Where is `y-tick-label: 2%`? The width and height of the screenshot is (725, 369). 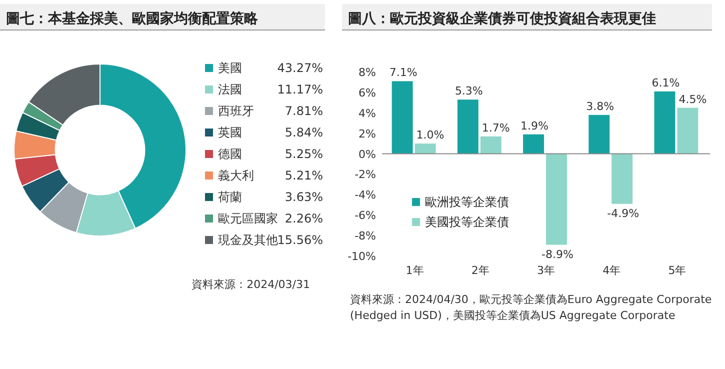 y-tick-label: 2% is located at coordinates (367, 133).